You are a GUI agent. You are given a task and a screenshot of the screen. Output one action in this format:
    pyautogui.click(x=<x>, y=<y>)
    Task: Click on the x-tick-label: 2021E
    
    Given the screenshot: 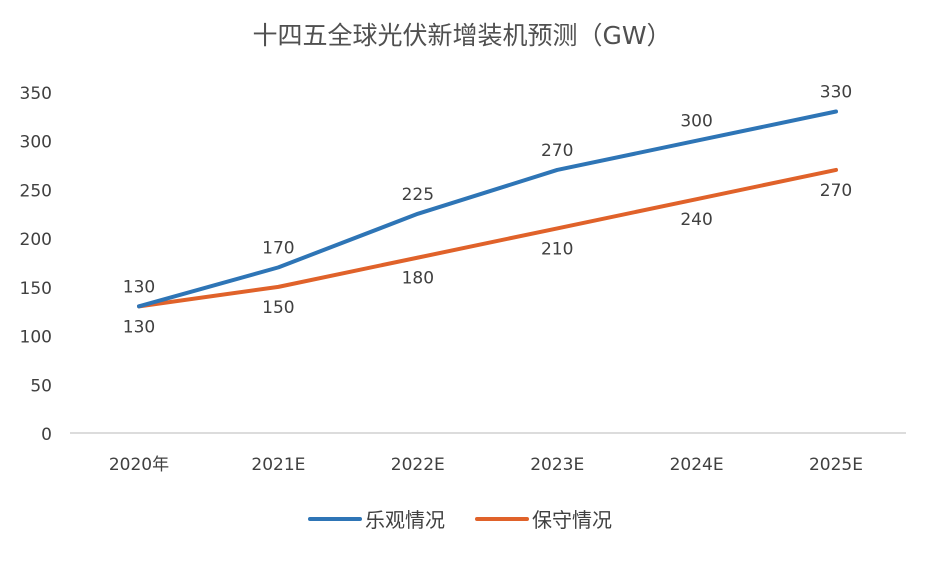 What is the action you would take?
    pyautogui.click(x=278, y=465)
    